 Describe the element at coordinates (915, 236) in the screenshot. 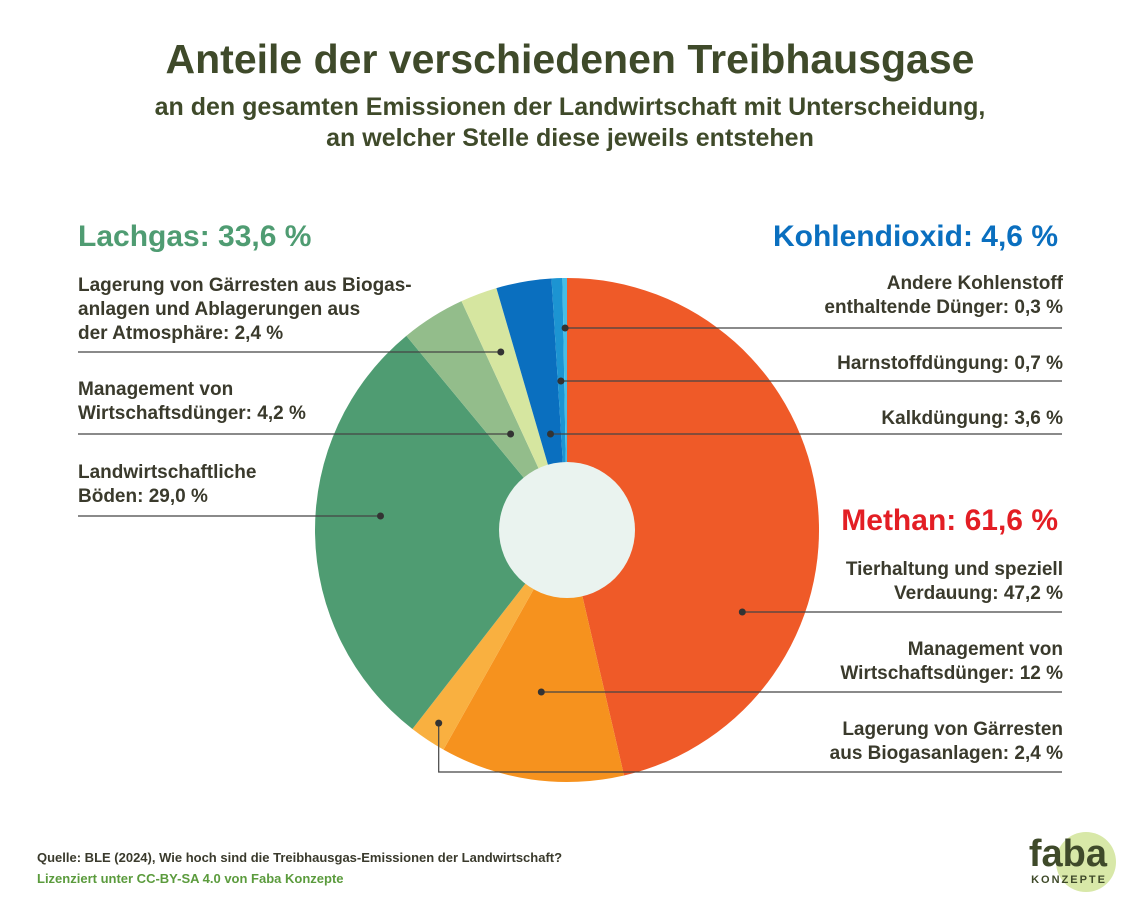

I see `group-label-kohlendioxid: Kohlendioxid: 4,6 %` at that location.